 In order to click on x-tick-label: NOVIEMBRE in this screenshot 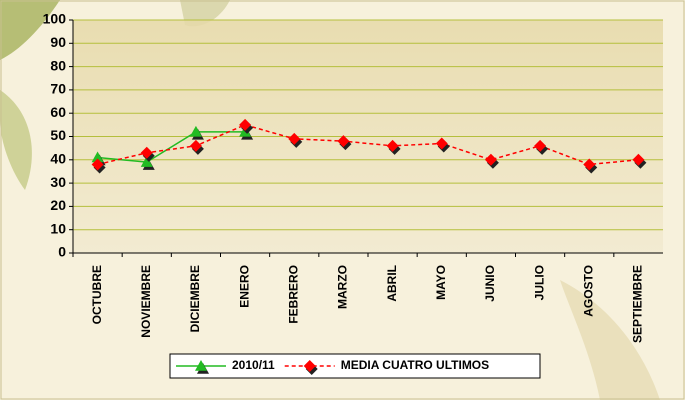, I will do `click(146, 301)`.